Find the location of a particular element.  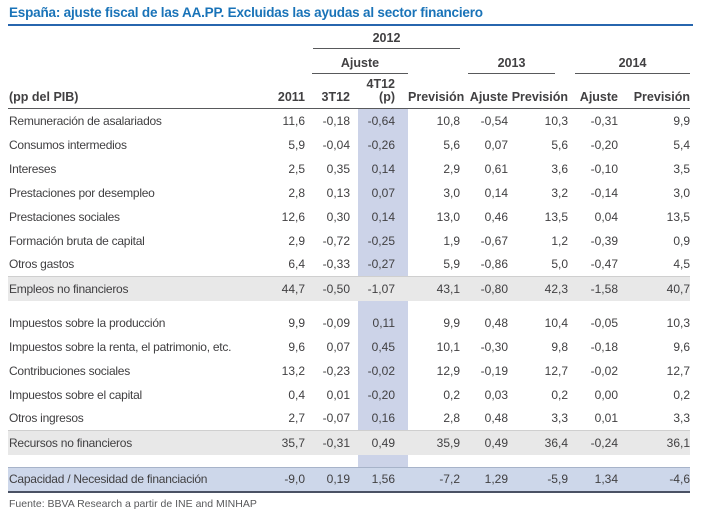

cell-value: -0,47 is located at coordinates (604, 264).